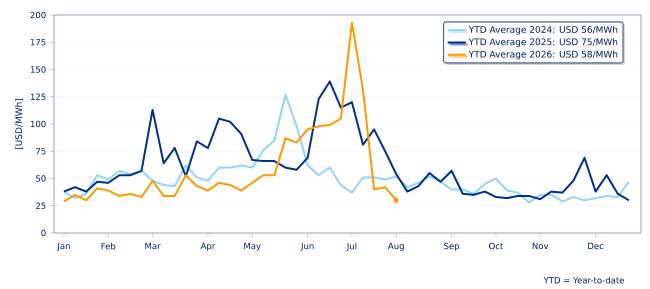 This screenshot has width=650, height=289. What do you see at coordinates (41, 205) in the screenshot?
I see `y-tick-label: 25` at bounding box center [41, 205].